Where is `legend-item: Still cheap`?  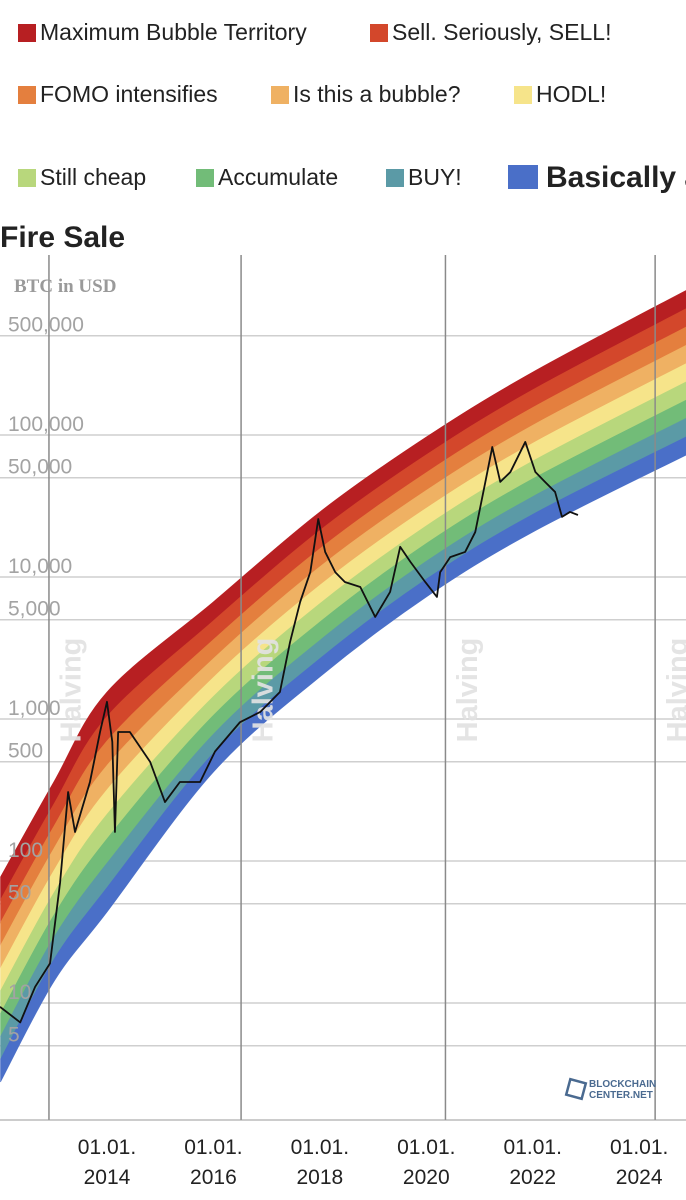 legend-item: Still cheap is located at coordinates (82, 177).